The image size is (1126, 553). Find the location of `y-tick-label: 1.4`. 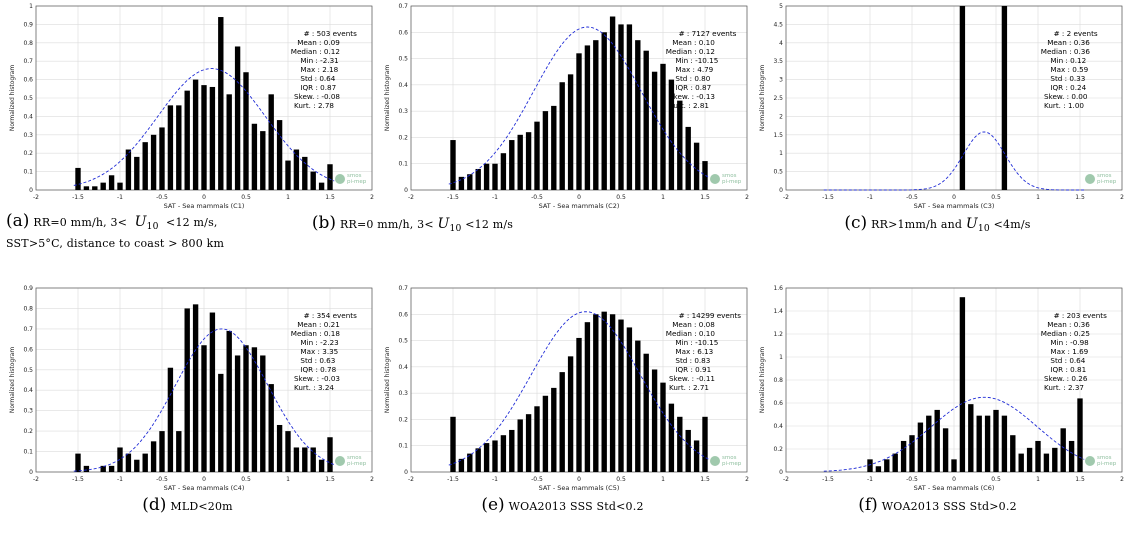

y-tick-label: 1.4 is located at coordinates (778, 311).